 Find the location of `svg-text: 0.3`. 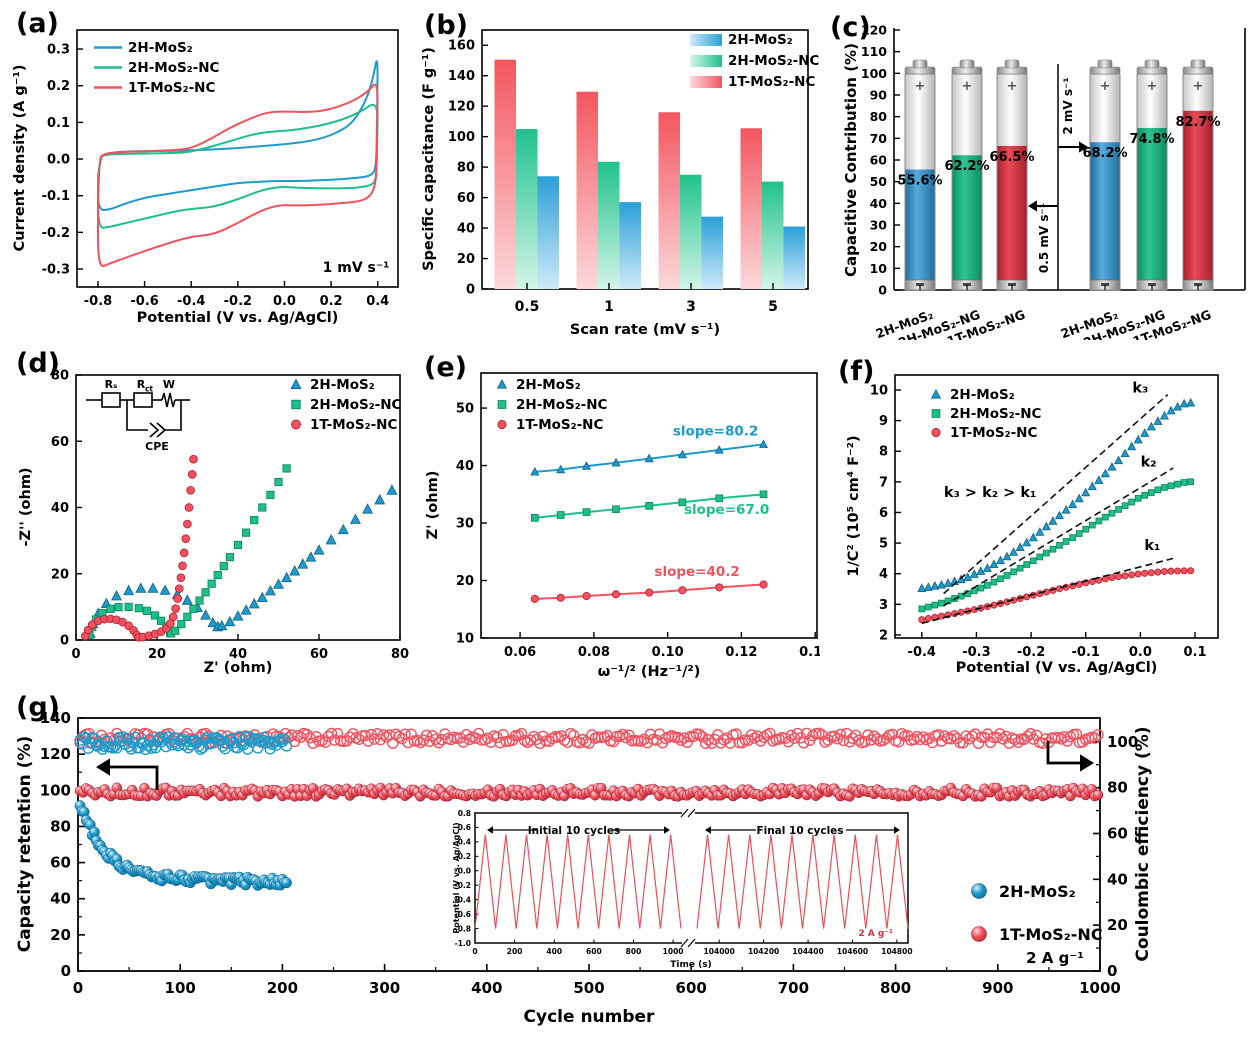

svg-text: 0.3 is located at coordinates (58, 50).